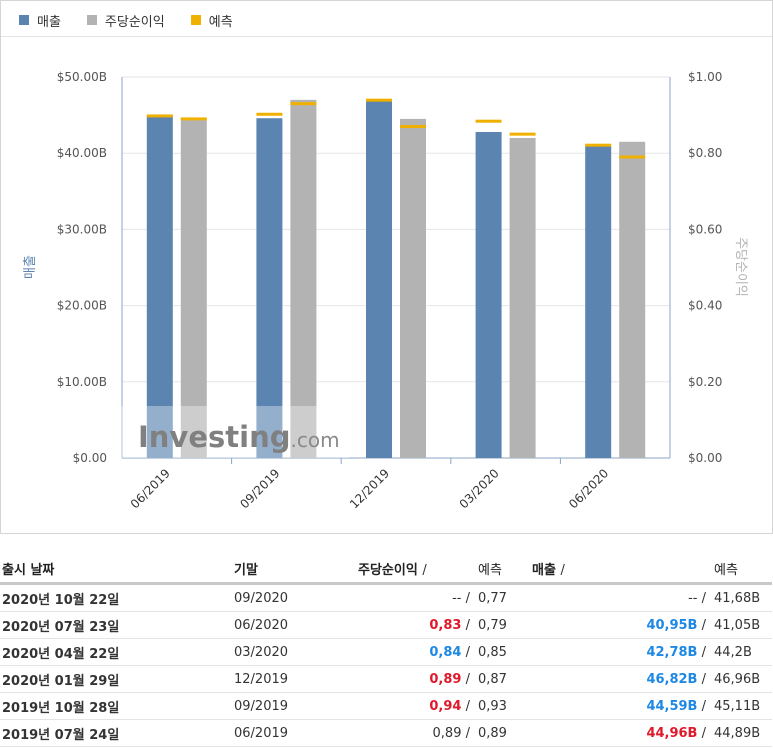 Image resolution: width=773 pixels, height=749 pixels. Describe the element at coordinates (294, 679) in the screenshot. I see `row-period: 12/2019` at that location.